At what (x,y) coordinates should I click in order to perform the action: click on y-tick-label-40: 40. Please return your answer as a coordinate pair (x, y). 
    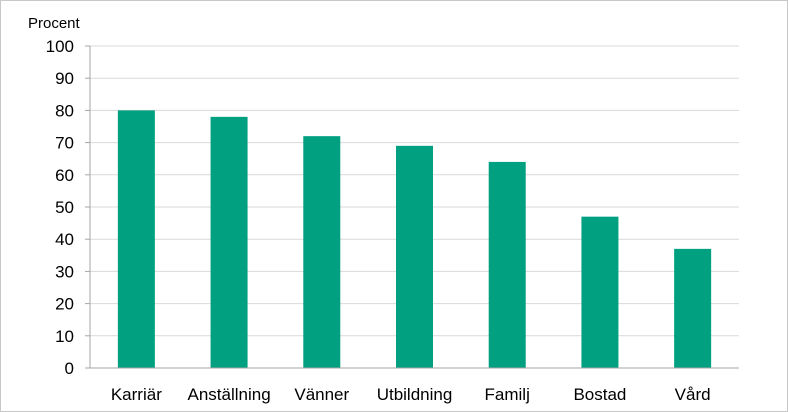
    Looking at the image, I should click on (64, 239).